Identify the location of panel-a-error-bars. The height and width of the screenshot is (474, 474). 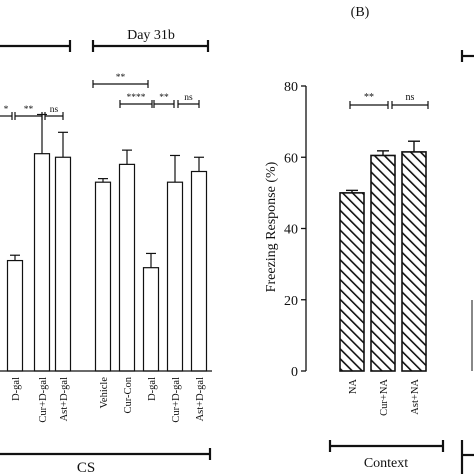
(107, 190).